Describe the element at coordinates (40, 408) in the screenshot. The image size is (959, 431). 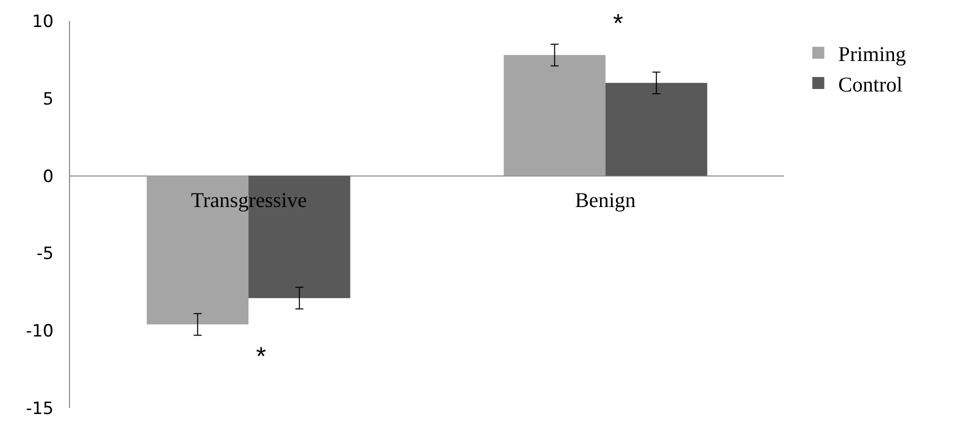
I see `y-tick-label: -15` at that location.